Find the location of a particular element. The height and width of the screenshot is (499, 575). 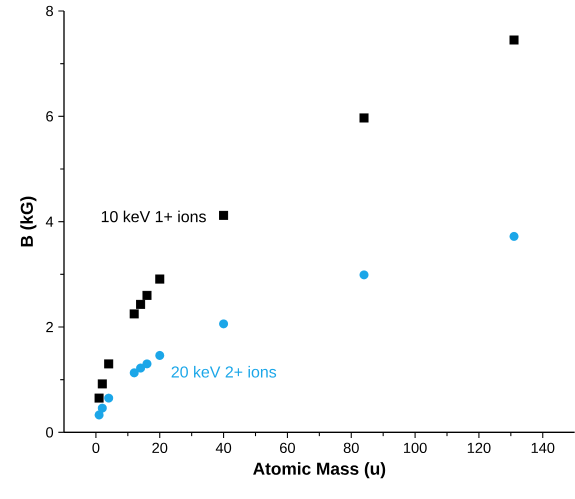

series-label: 20 keV 2+ ions is located at coordinates (224, 372).